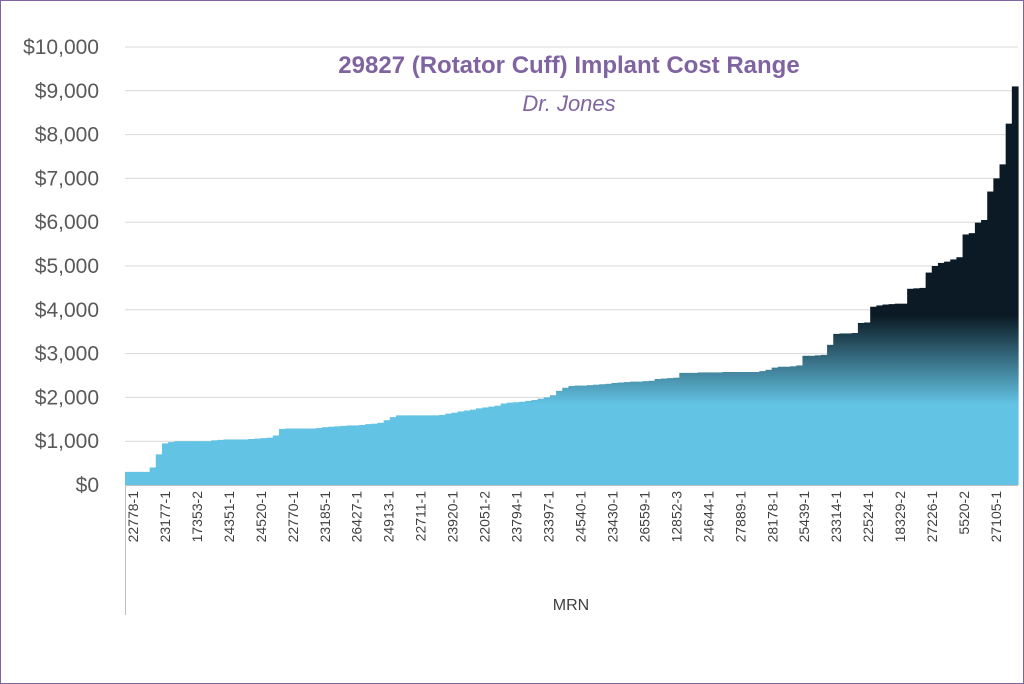 Image resolution: width=1024 pixels, height=684 pixels. Describe the element at coordinates (67, 266) in the screenshot. I see `y-tick-label: $5,000` at that location.